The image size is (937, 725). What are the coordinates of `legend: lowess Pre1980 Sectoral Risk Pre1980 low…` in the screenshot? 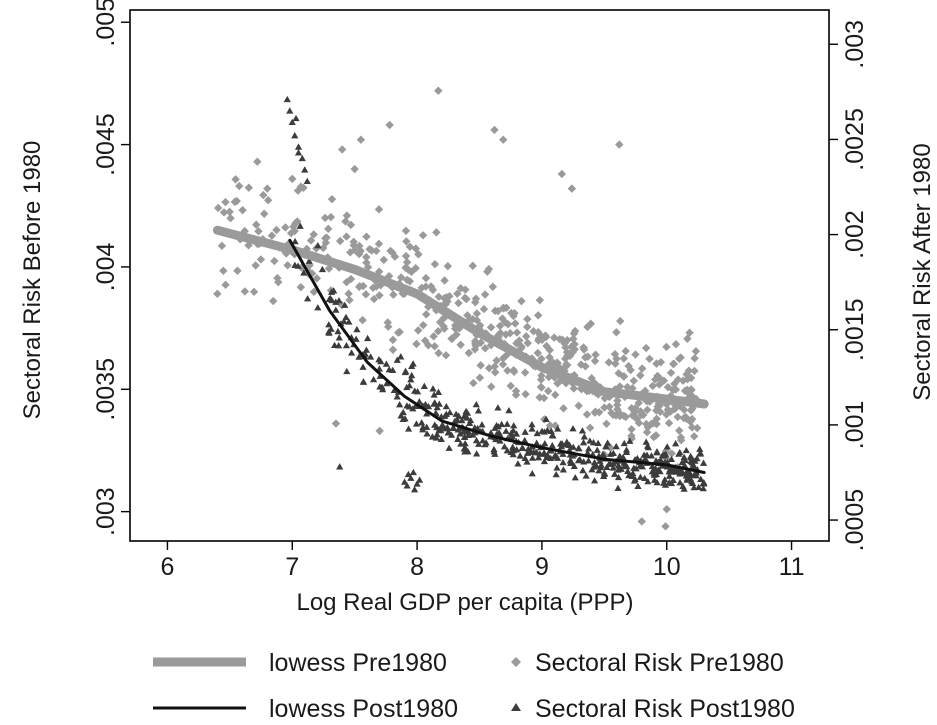 It's located at (474, 686).